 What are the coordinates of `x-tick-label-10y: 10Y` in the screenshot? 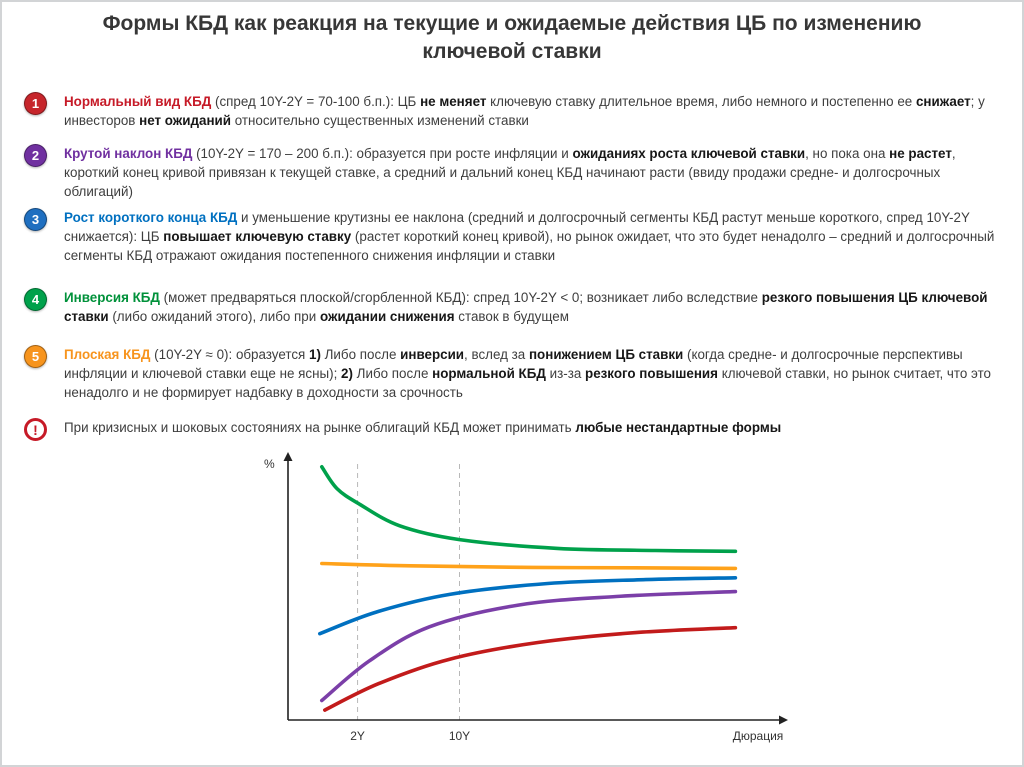 It's located at (459, 736).